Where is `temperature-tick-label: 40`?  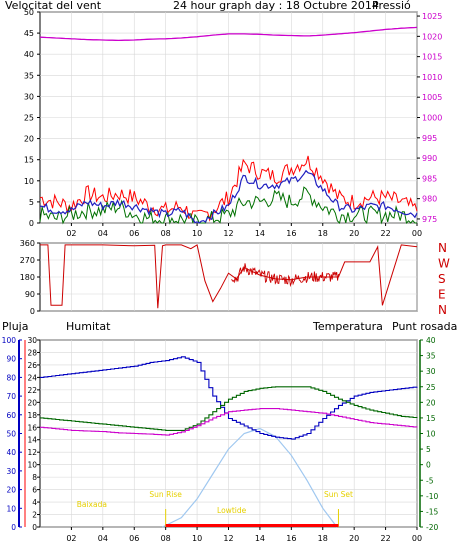
temperature-tick-label: 40 is located at coordinates (431, 340).